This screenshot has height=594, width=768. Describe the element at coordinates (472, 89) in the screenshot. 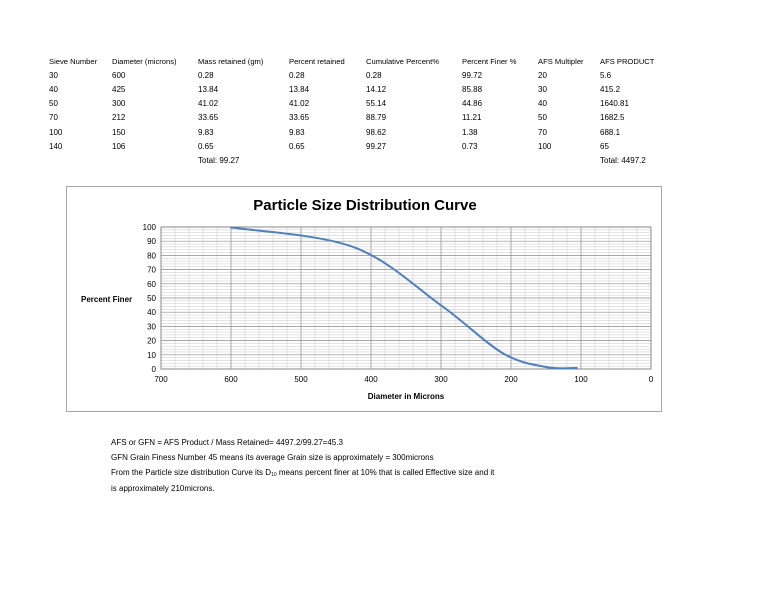

I see `cell: 85.88` at that location.